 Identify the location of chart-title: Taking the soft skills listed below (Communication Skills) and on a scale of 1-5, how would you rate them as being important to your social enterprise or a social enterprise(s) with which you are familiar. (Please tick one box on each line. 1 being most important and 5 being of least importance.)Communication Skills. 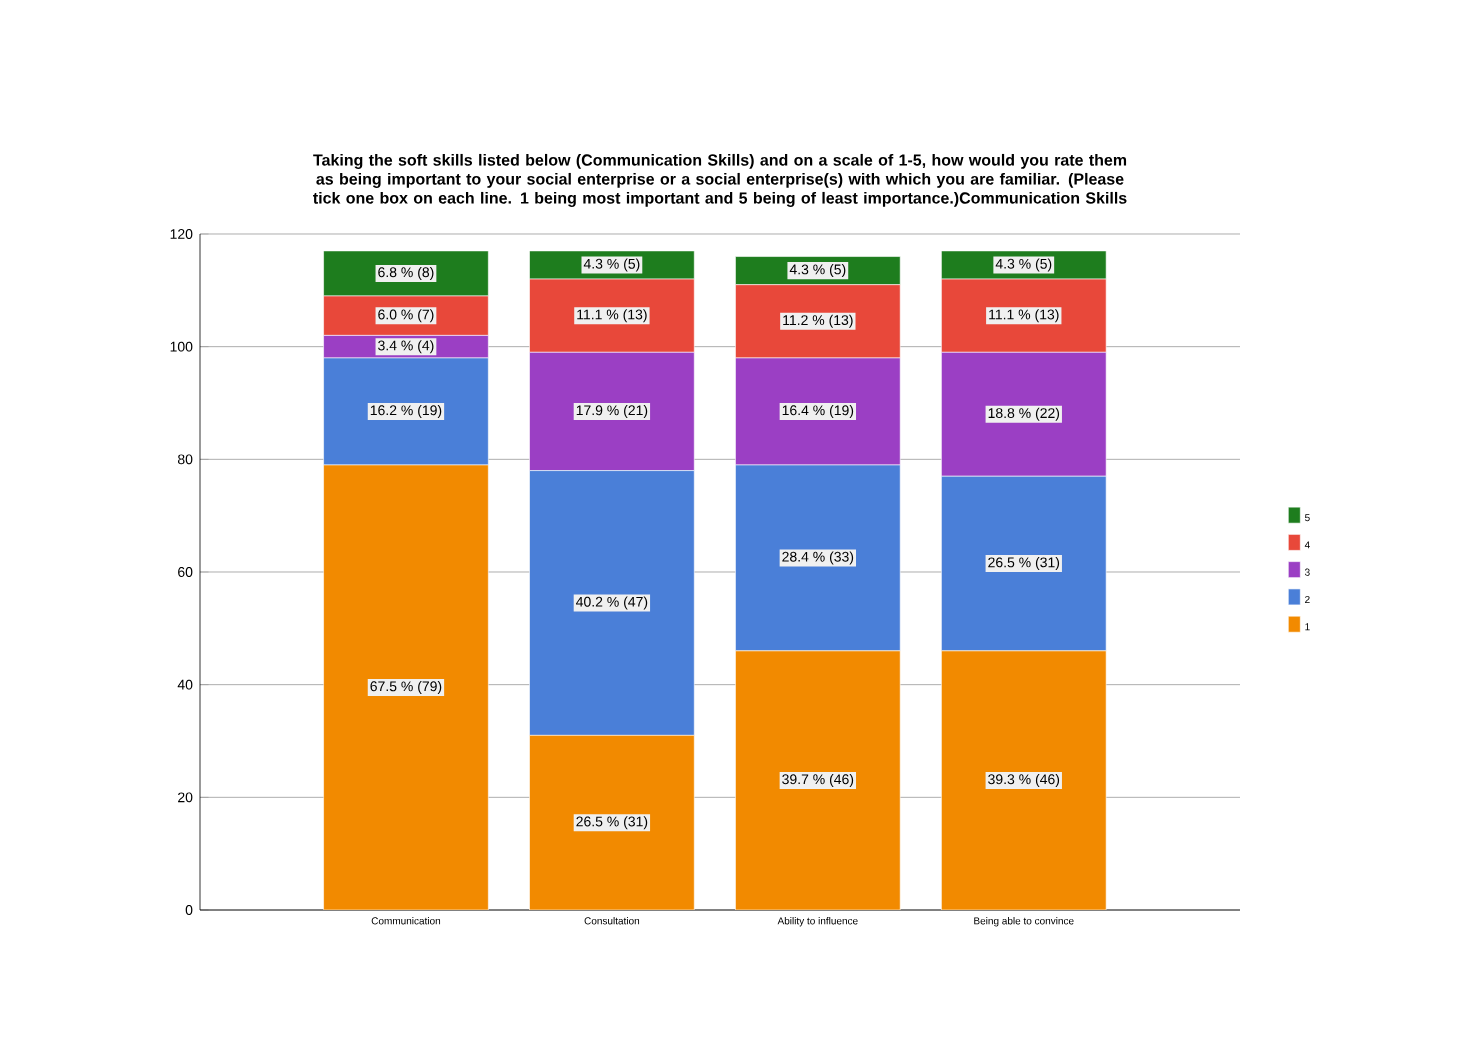
(720, 180).